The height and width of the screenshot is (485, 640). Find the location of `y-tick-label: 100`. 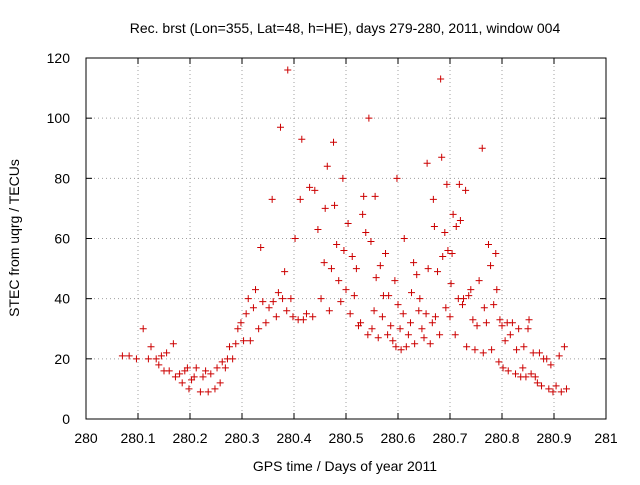

y-tick-label: 100 is located at coordinates (59, 118).